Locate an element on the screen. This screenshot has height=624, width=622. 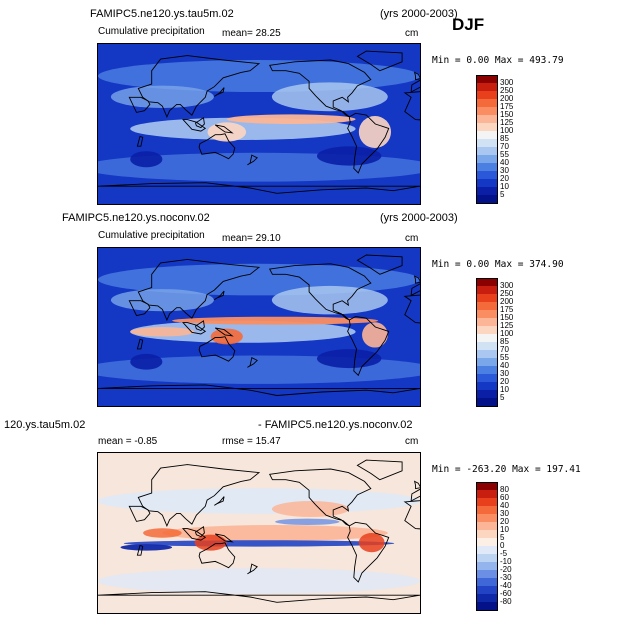
colorbar-label: 150 is located at coordinates (507, 317).